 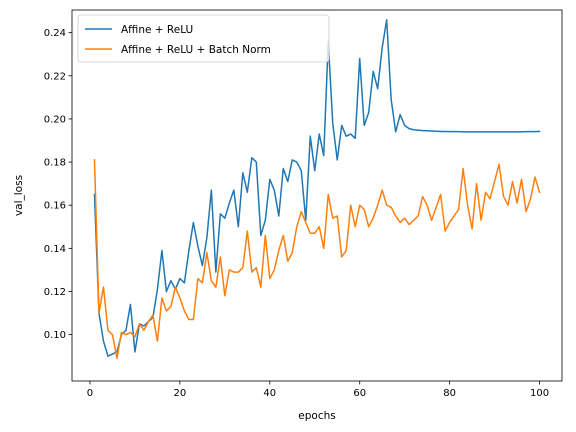 I want to click on x-axis: 0 20 40 60 80 100, so click(x=318, y=390).